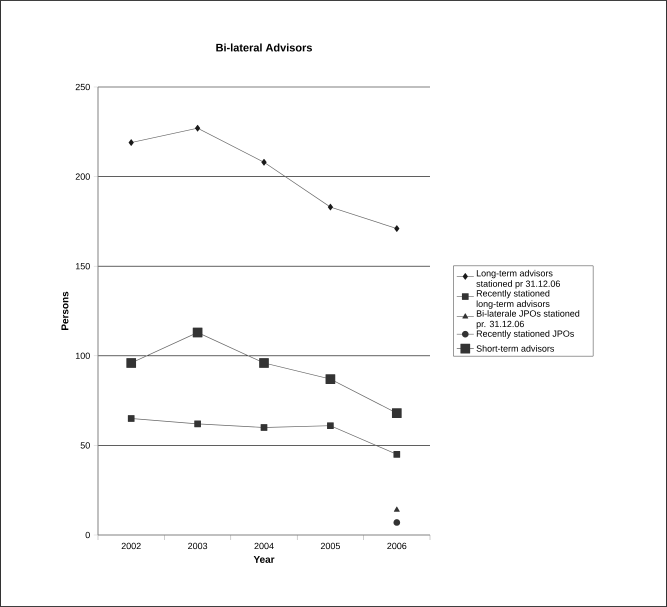 Image resolution: width=667 pixels, height=607 pixels. Describe the element at coordinates (264, 559) in the screenshot. I see `x-axis-title: Year` at that location.